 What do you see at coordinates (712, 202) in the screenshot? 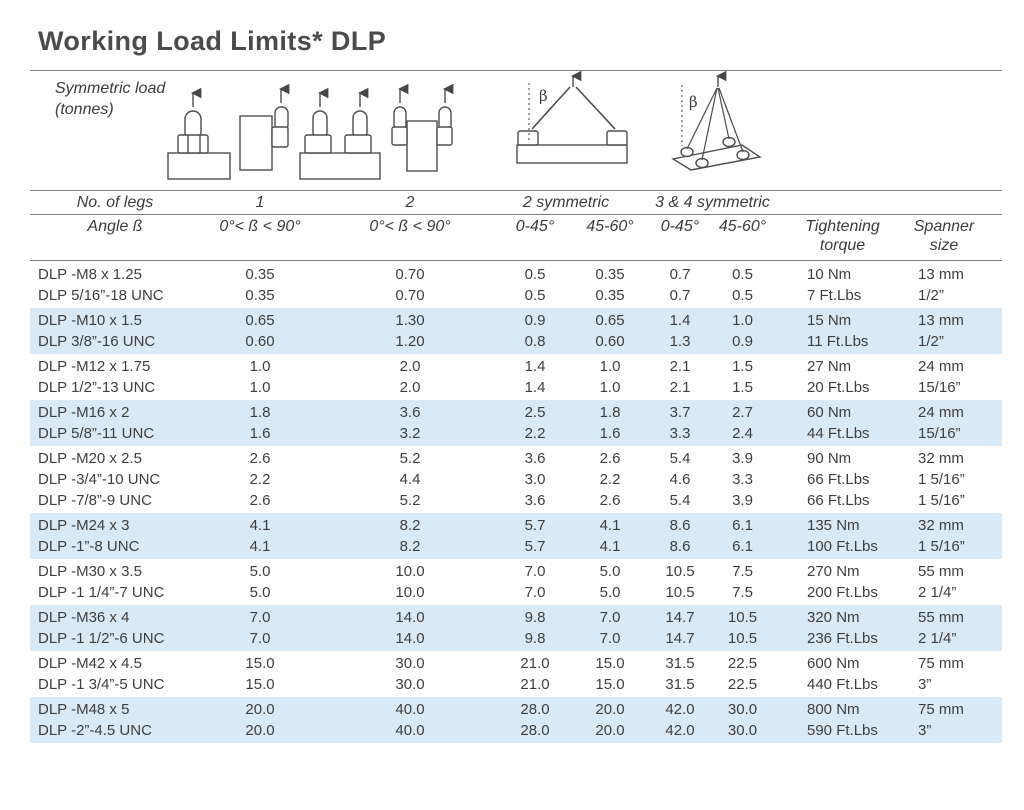
I see `header-3-4-symmetric: 3 & 4 symmetric` at bounding box center [712, 202].